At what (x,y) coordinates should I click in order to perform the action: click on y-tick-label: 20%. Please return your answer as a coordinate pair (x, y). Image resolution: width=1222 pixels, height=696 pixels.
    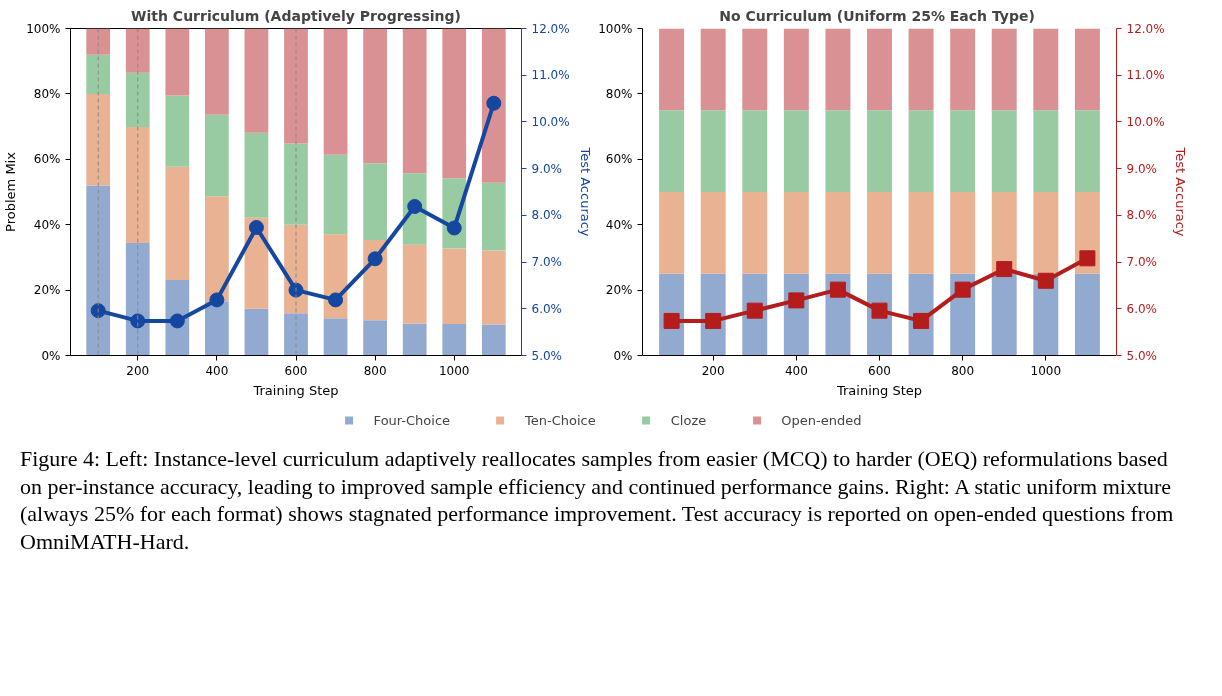
    Looking at the image, I should click on (47, 290).